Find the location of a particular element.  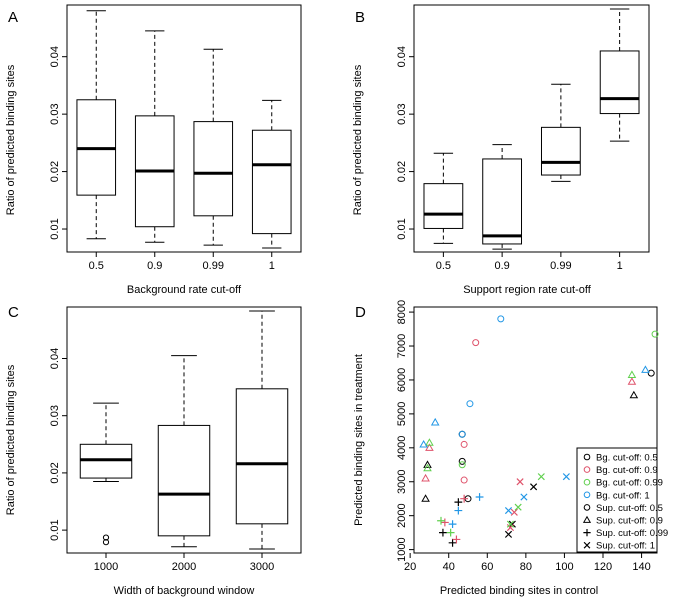

outlier-point is located at coordinates (106, 537).